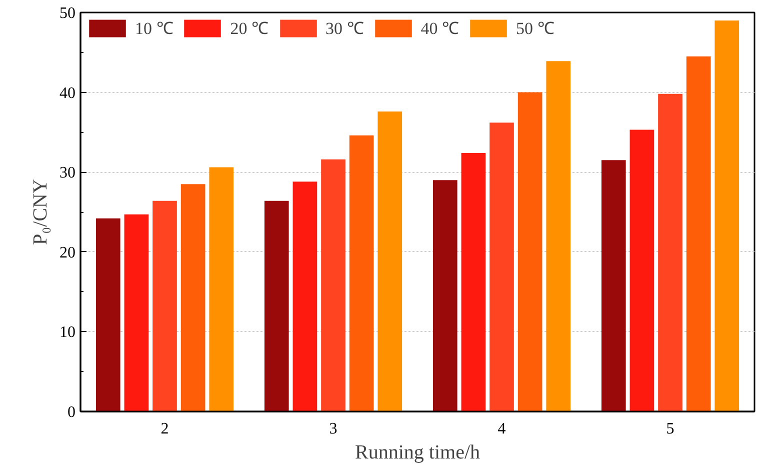 The height and width of the screenshot is (471, 766). What do you see at coordinates (333, 429) in the screenshot?
I see `x-tick-label: 3` at bounding box center [333, 429].